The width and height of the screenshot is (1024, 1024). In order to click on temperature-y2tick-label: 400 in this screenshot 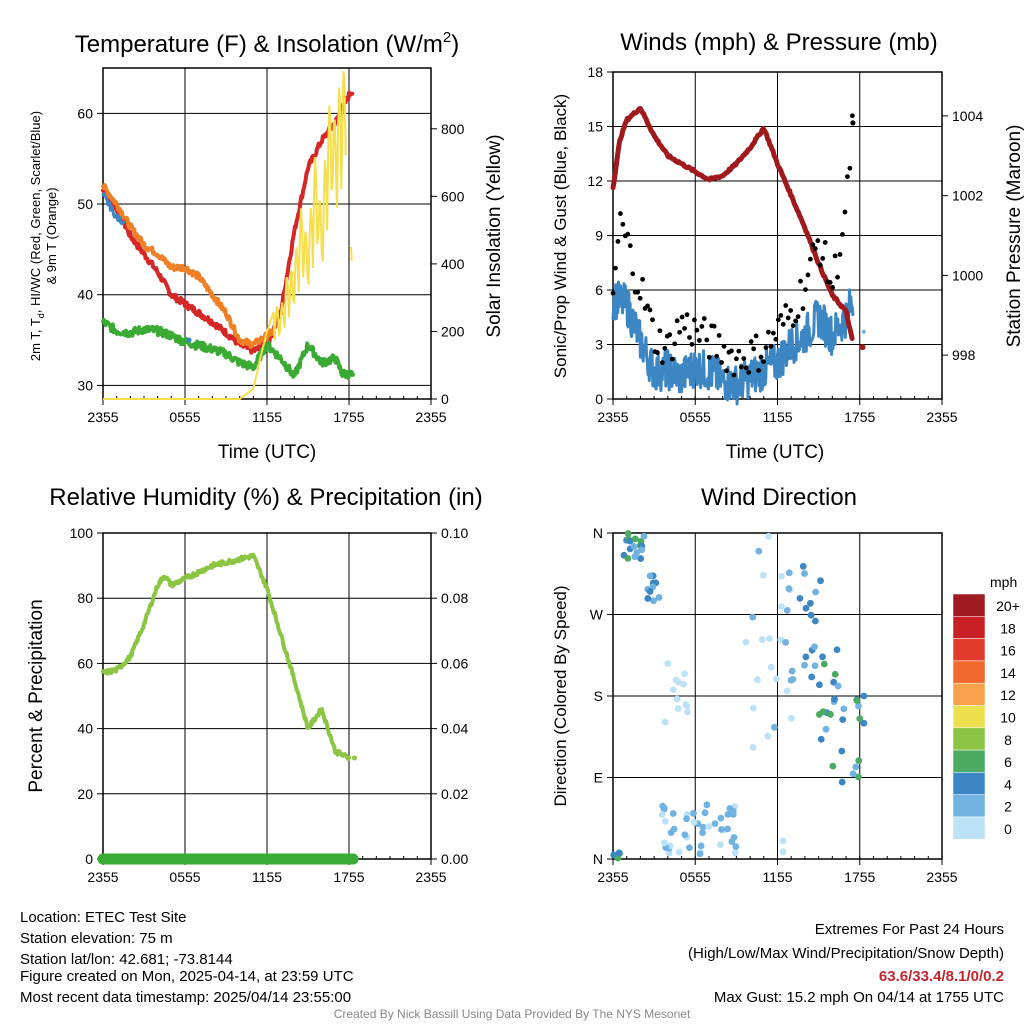, I will do `click(453, 264)`.